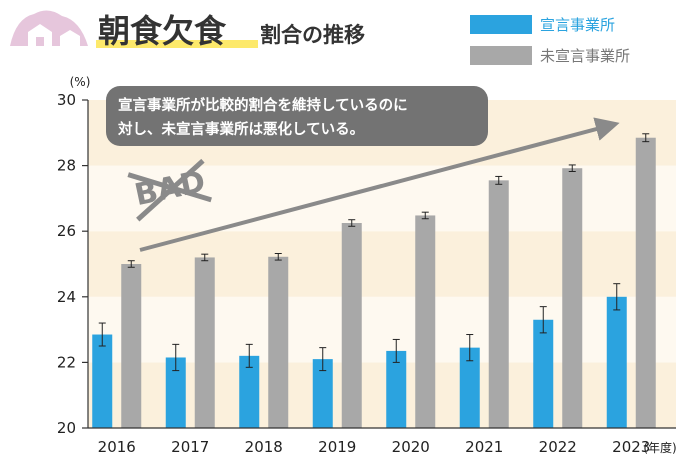 This screenshot has width=700, height=463. I want to click on bar-declared-2023, so click(616, 362).